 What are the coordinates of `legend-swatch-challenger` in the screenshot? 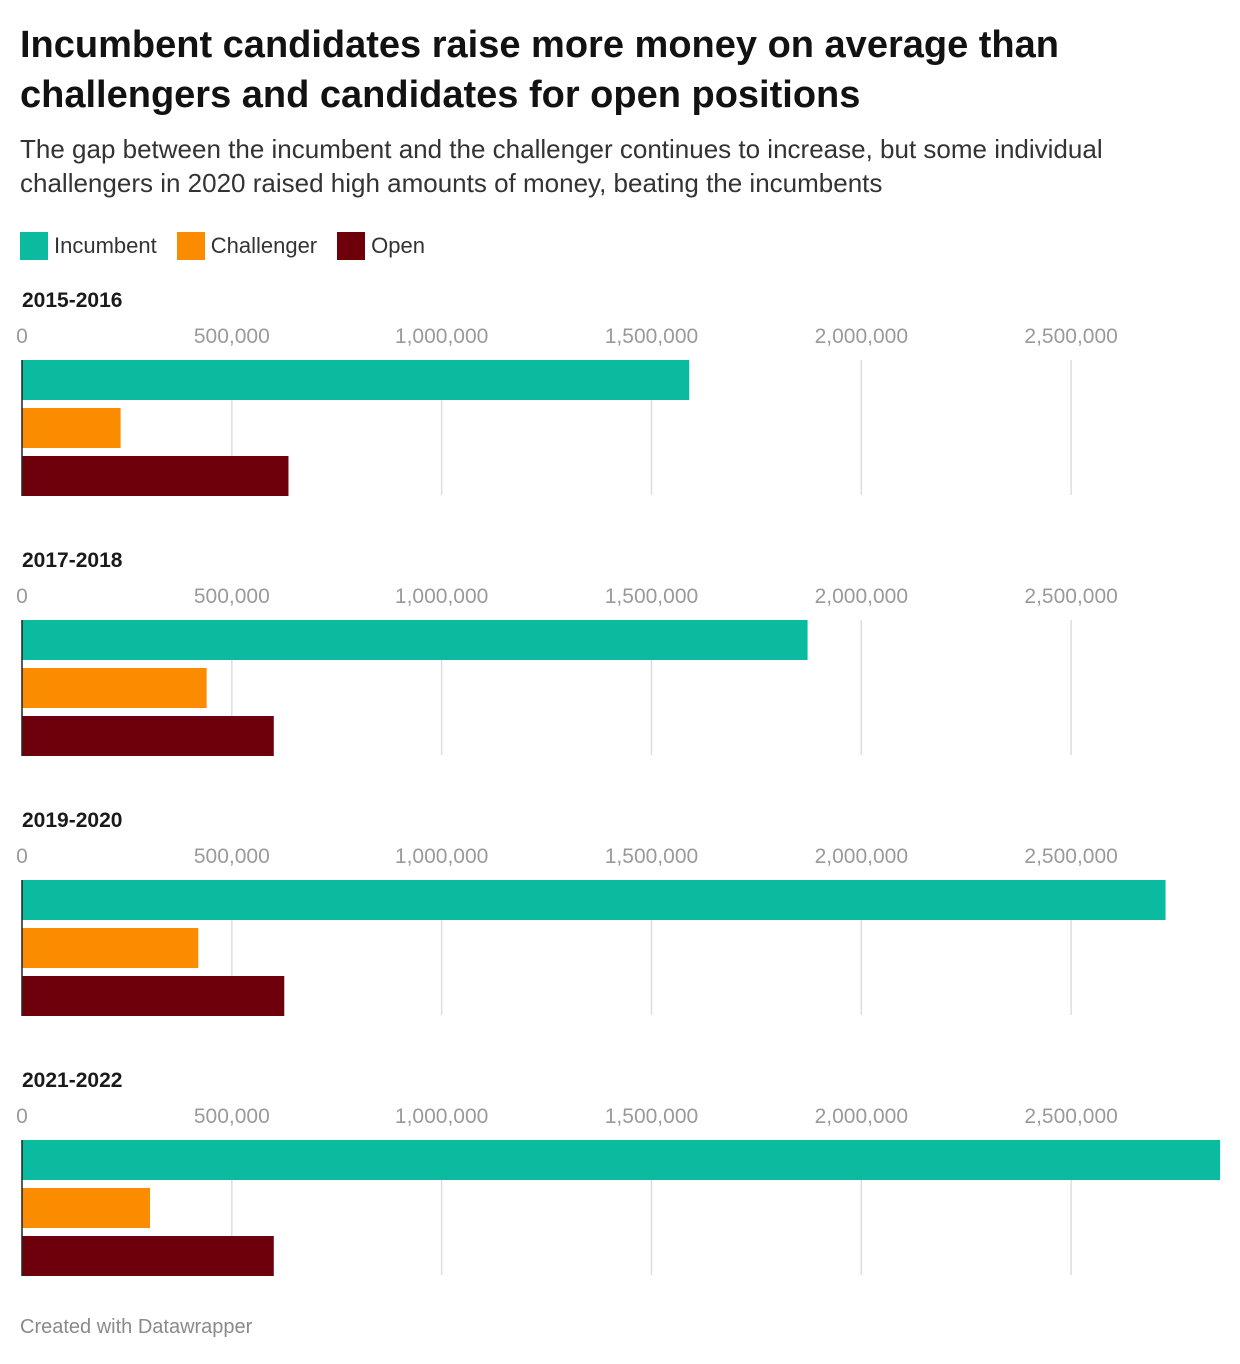 It's located at (190, 246).